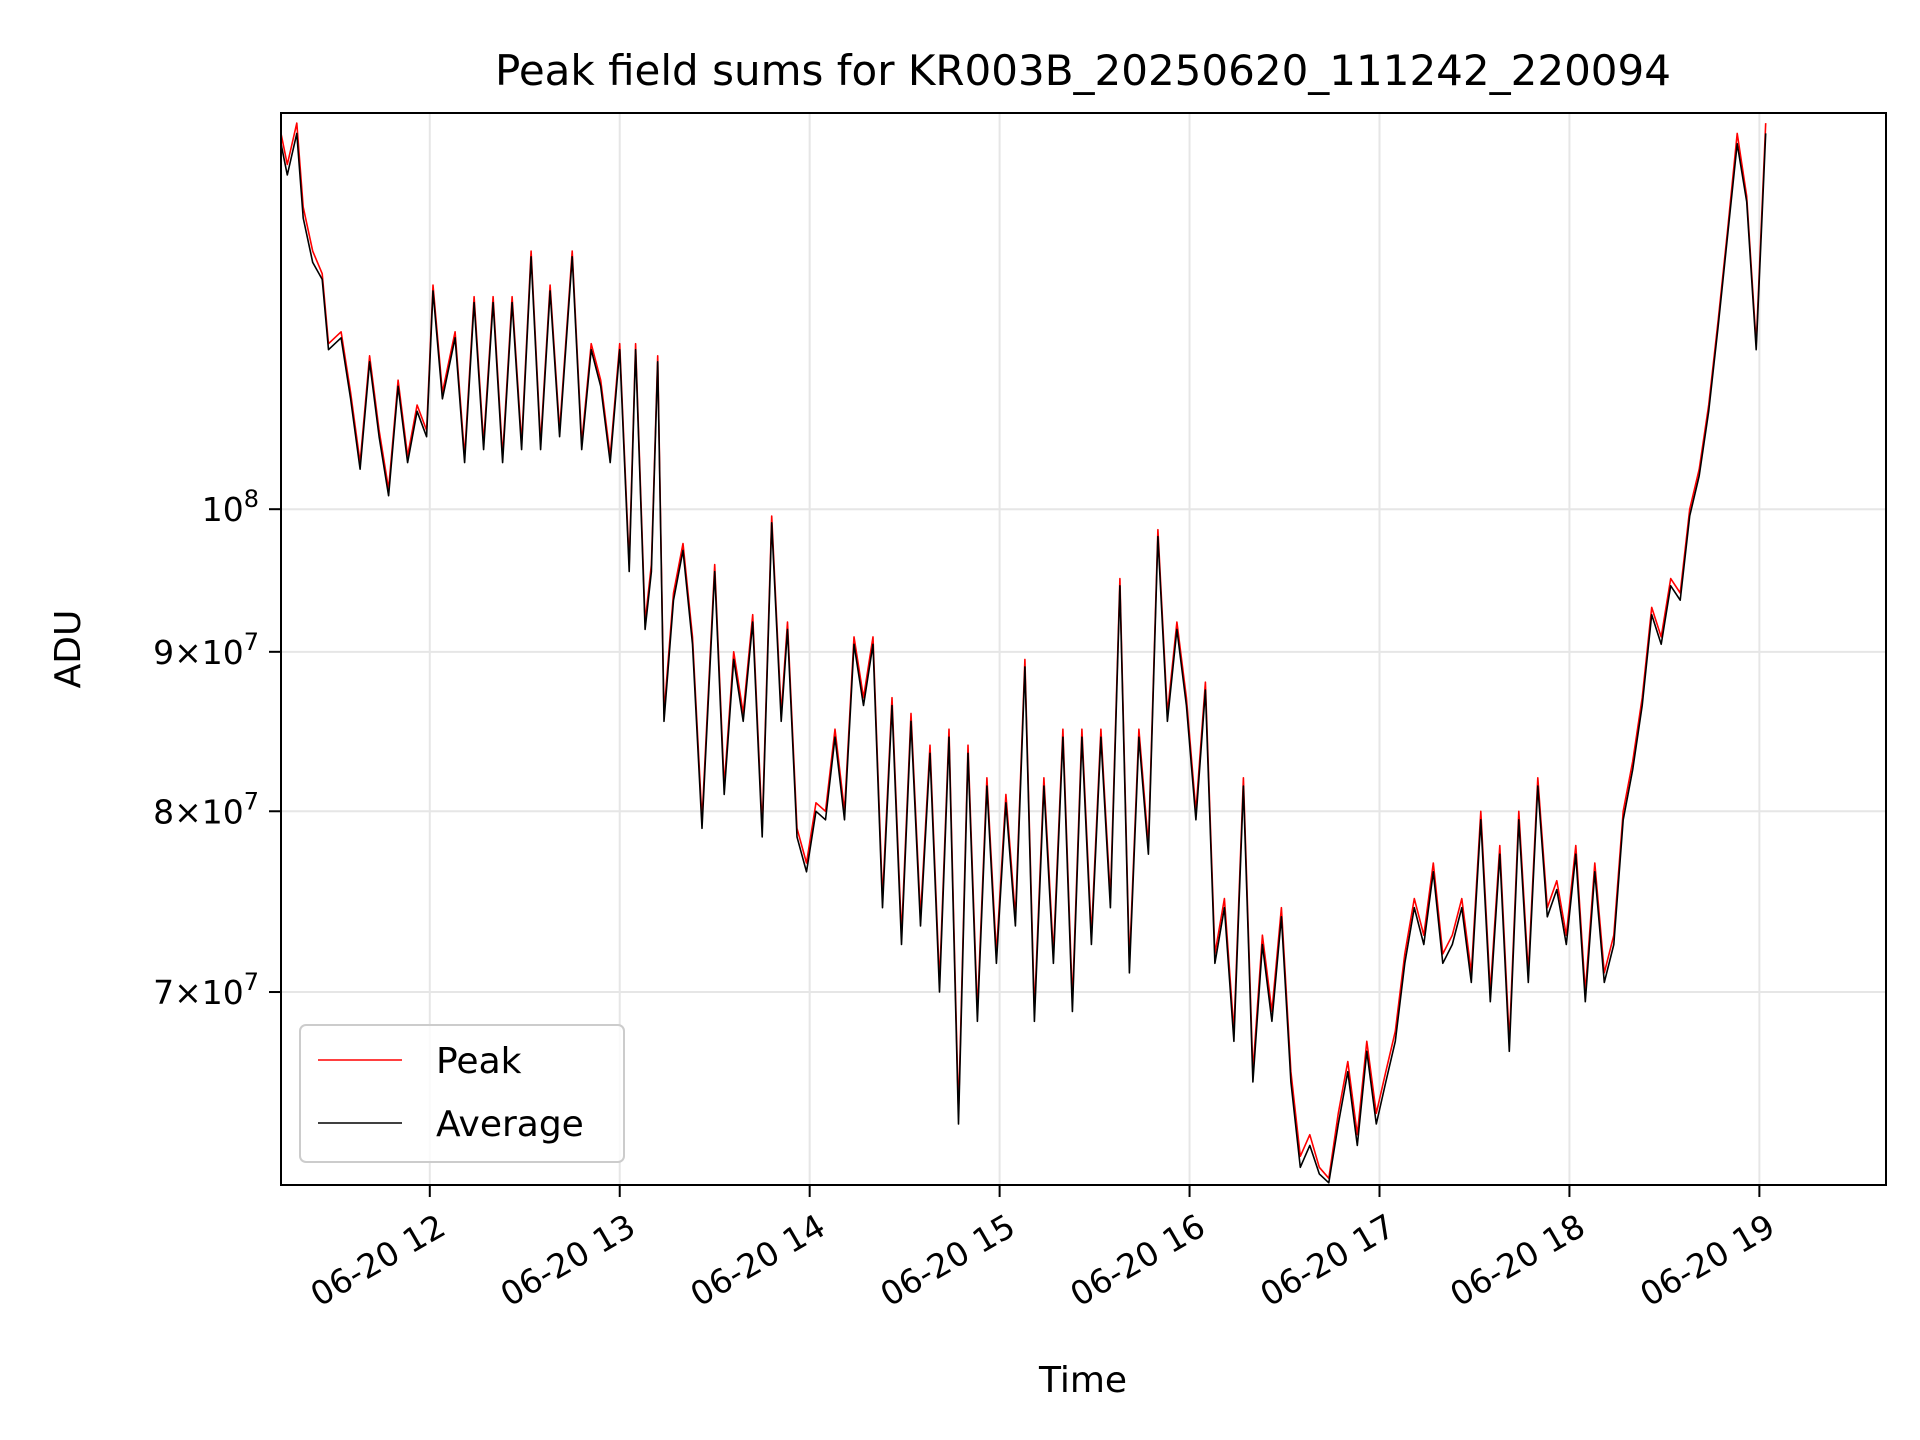 This screenshot has height=1440, width=1920. What do you see at coordinates (206, 650) in the screenshot?
I see `y-tick-label: 9×107` at bounding box center [206, 650].